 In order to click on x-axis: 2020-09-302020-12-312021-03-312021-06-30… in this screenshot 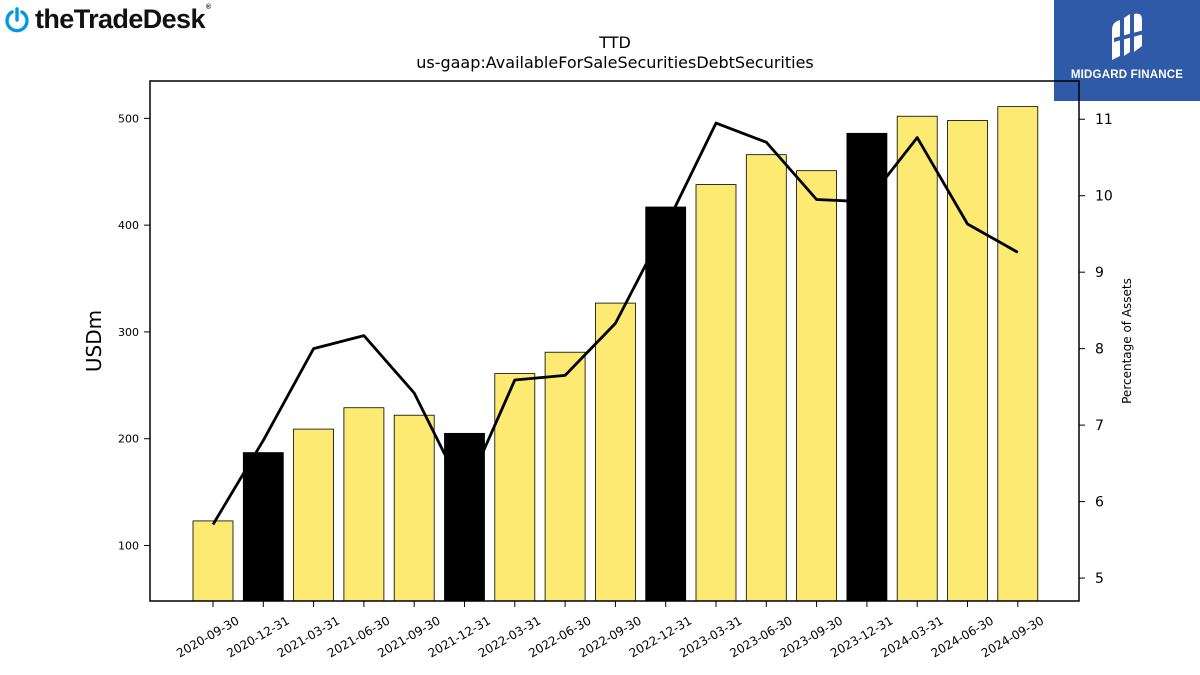, I will do `click(610, 630)`.